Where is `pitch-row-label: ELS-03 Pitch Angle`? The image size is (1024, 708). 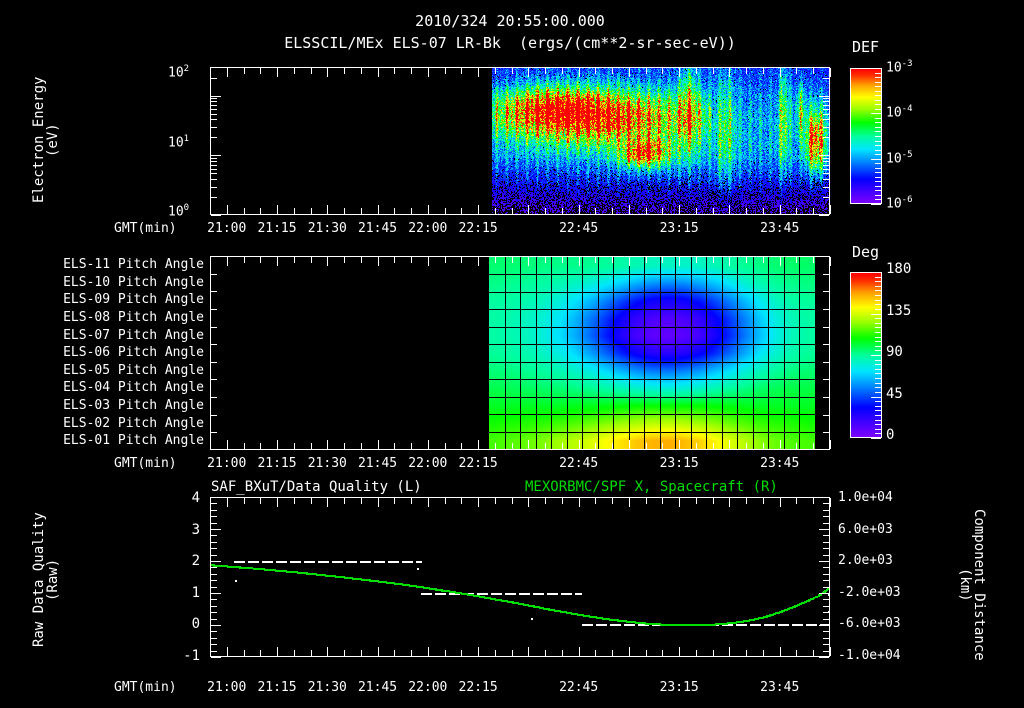
pitch-row-label: ELS-03 Pitch Angle is located at coordinates (133, 406).